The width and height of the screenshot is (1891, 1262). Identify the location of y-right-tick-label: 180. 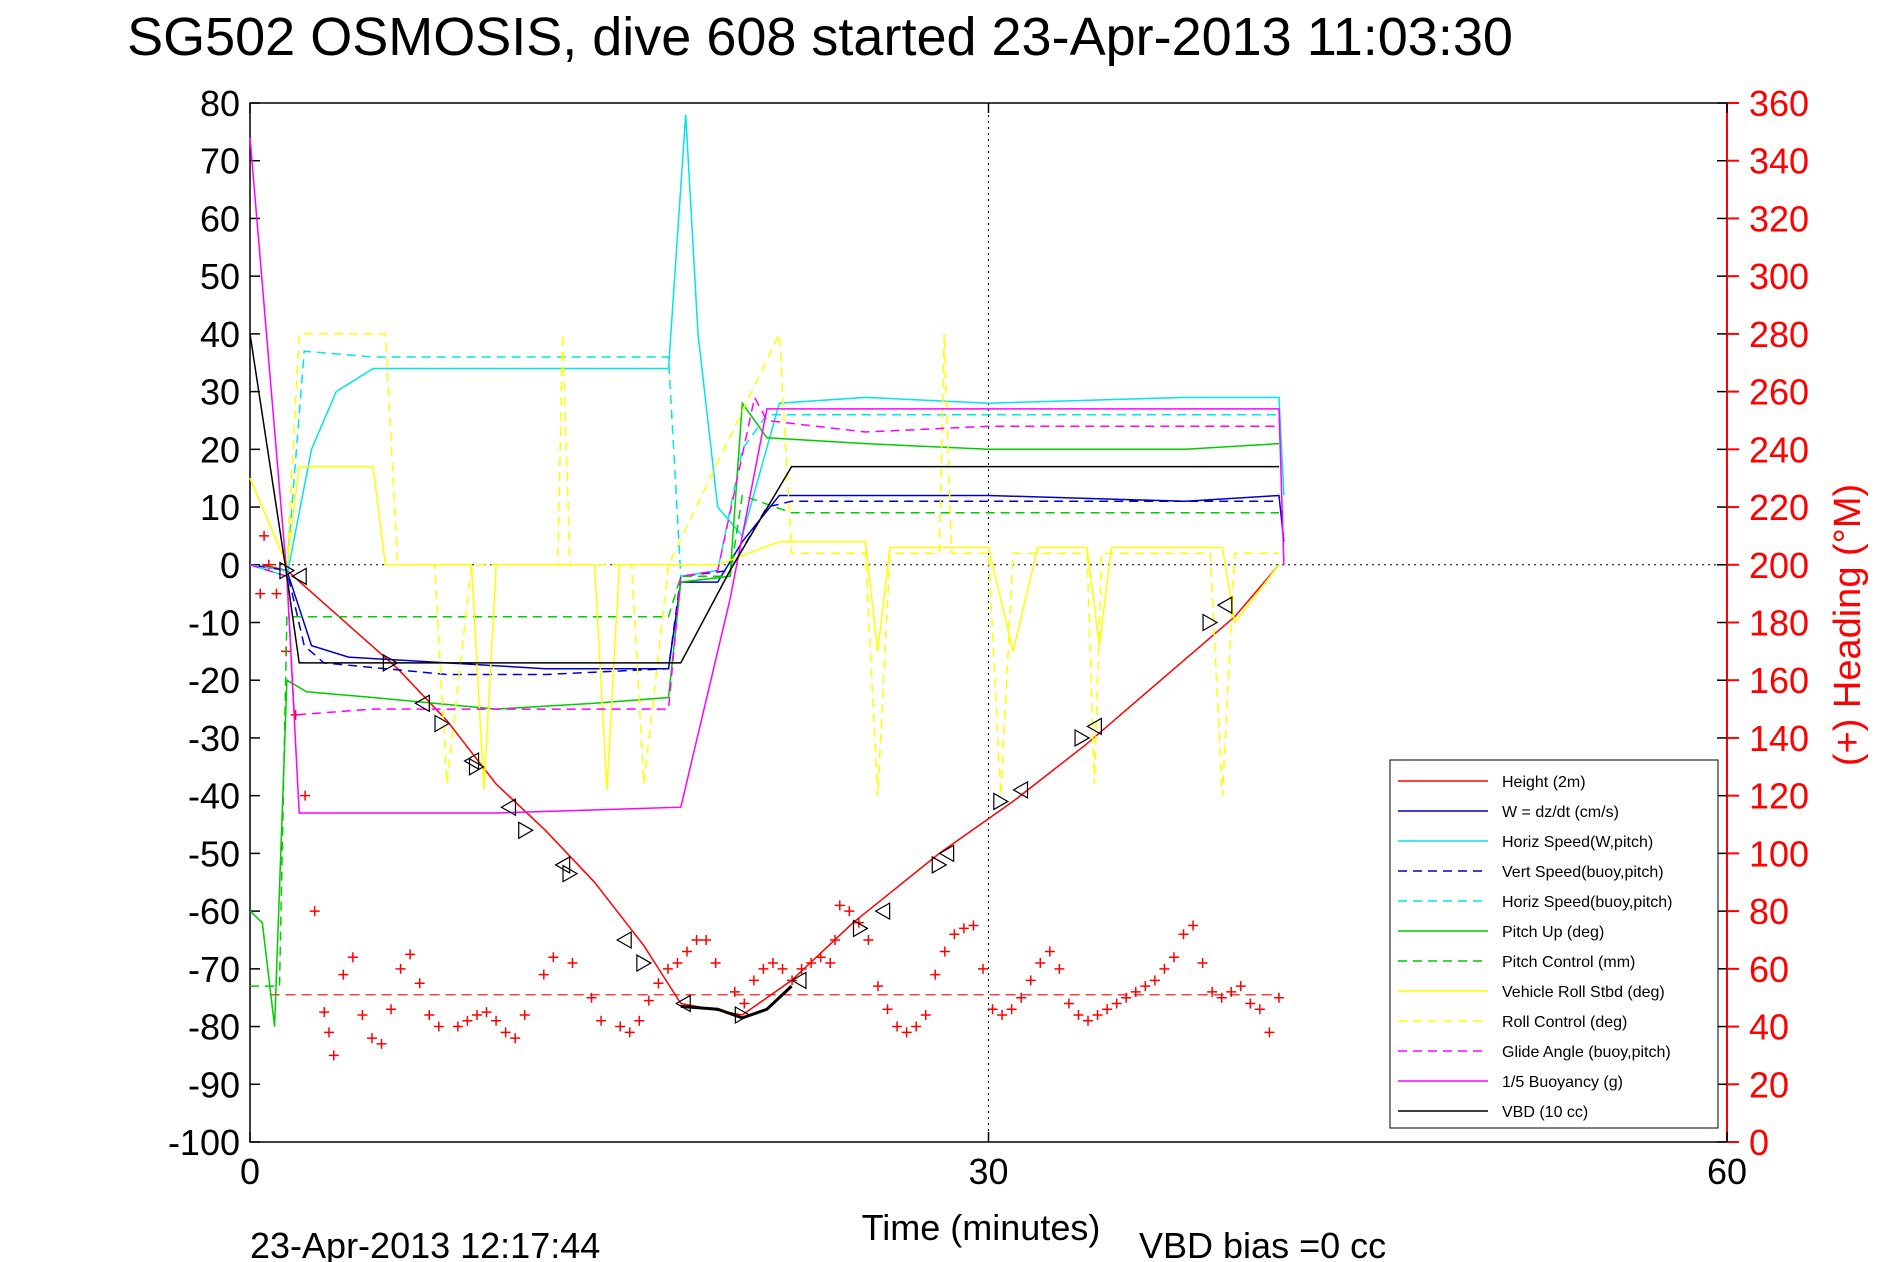
(1779, 623).